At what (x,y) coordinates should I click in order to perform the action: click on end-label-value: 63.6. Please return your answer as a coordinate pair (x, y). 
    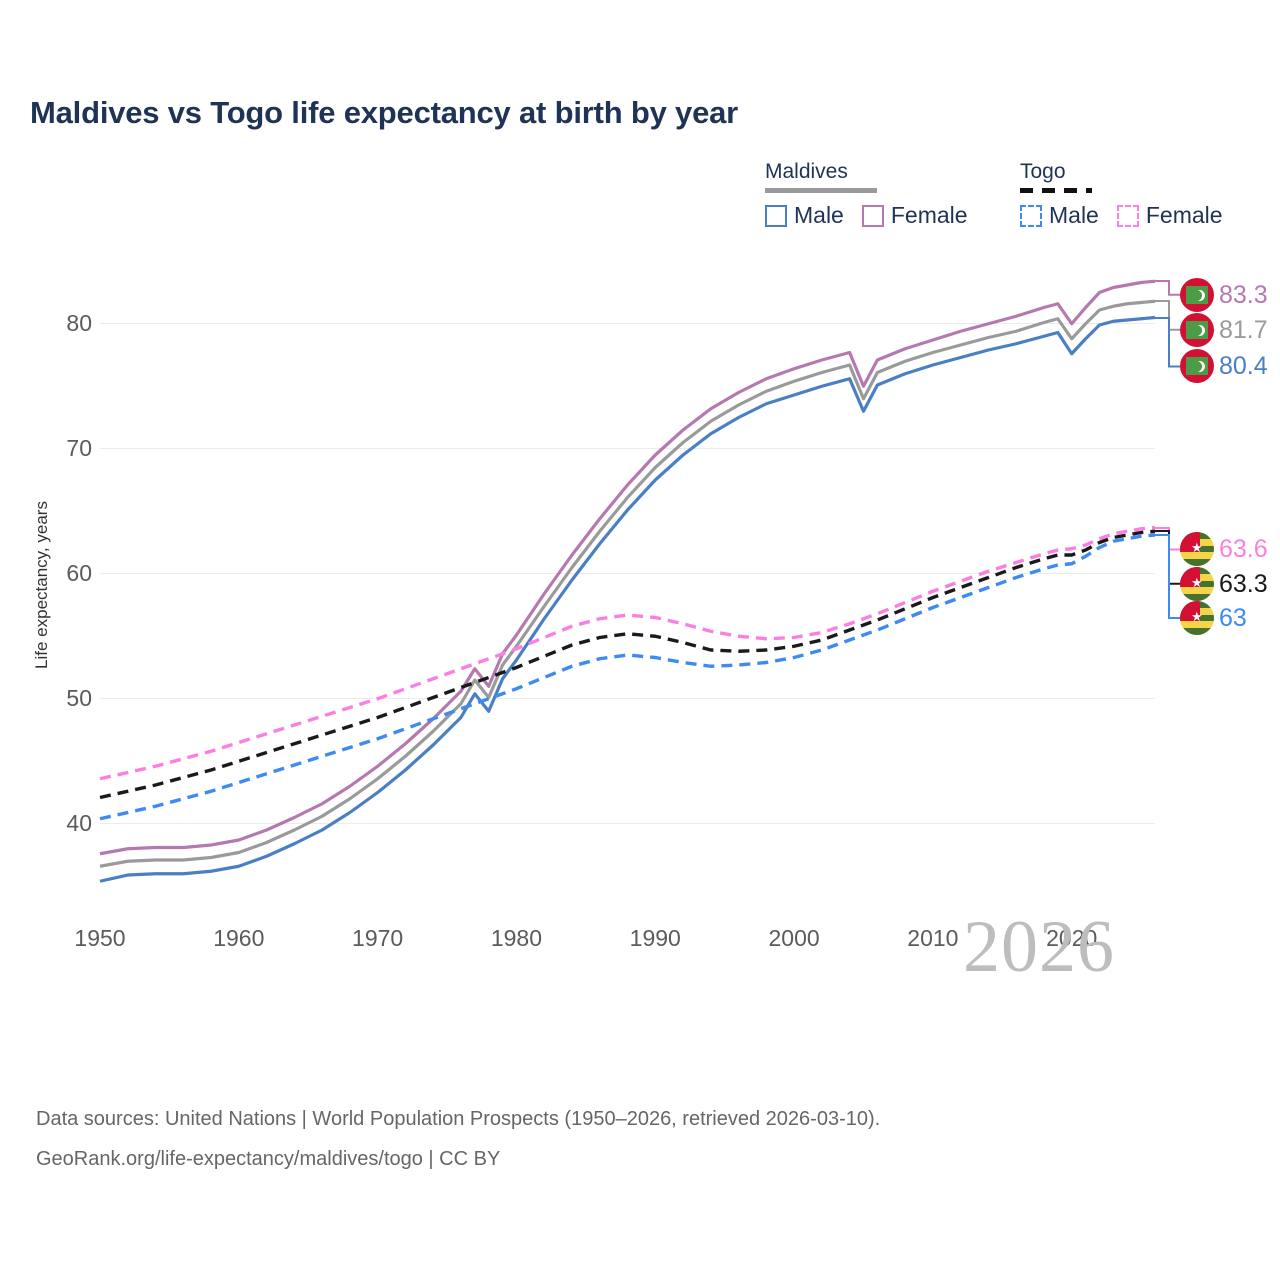
    Looking at the image, I should click on (1243, 548).